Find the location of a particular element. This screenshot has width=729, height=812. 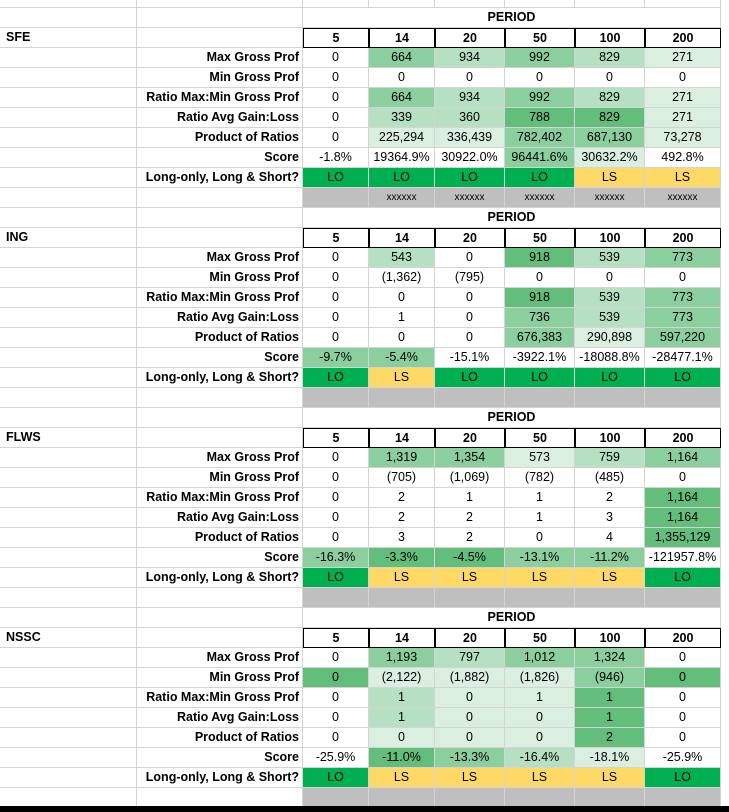

value-cell: 73,278 is located at coordinates (683, 138).